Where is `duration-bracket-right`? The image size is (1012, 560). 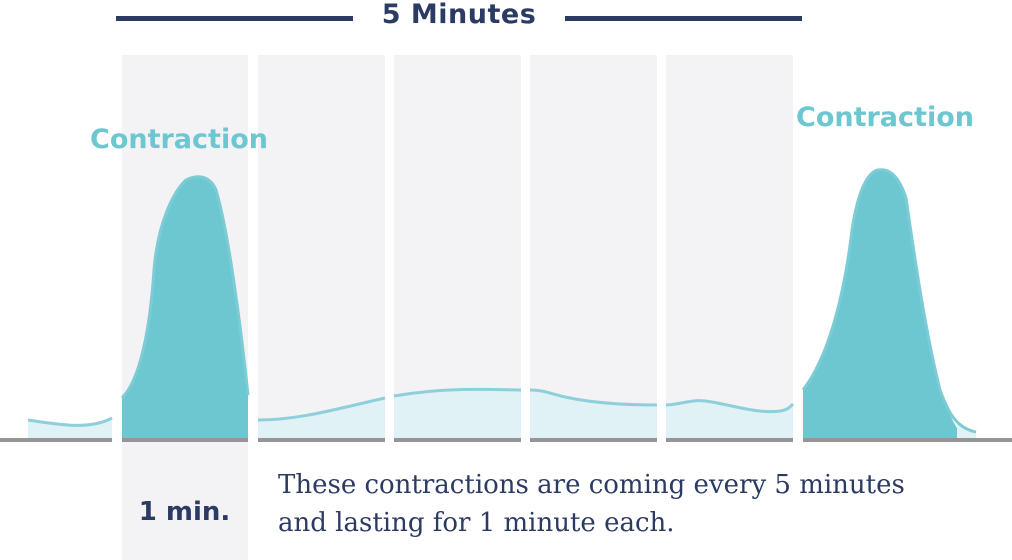
duration-bracket-right is located at coordinates (683, 18).